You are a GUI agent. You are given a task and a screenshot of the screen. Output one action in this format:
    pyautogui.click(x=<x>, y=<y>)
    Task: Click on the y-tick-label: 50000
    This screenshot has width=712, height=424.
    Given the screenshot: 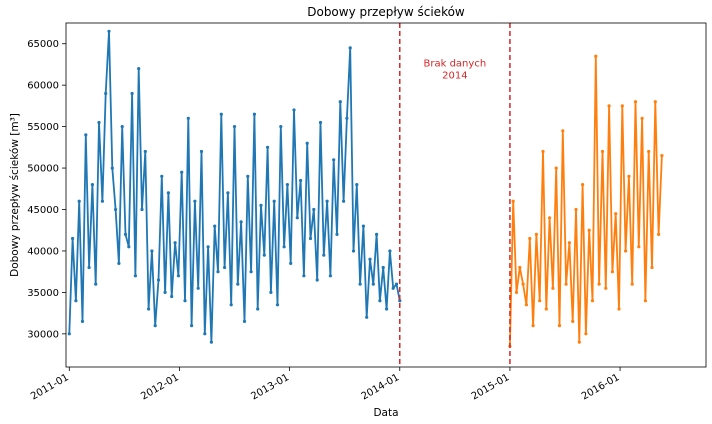 What is the action you would take?
    pyautogui.click(x=43, y=169)
    